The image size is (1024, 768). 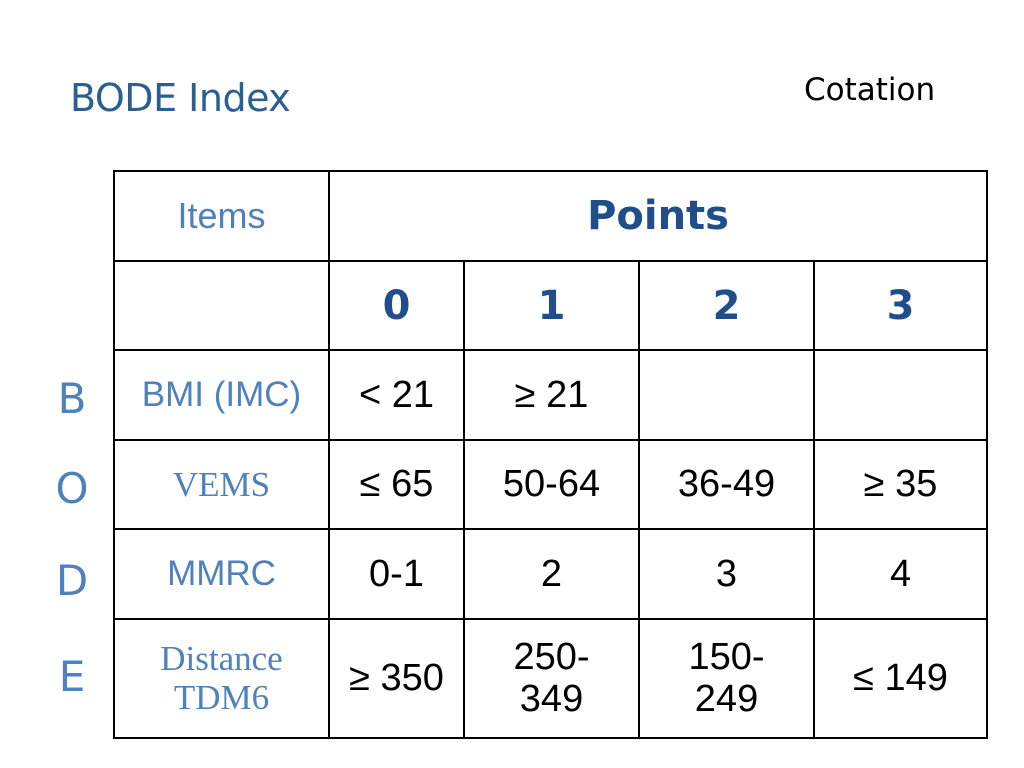 I want to click on item-bmi: BMI (IMC), so click(x=221, y=395).